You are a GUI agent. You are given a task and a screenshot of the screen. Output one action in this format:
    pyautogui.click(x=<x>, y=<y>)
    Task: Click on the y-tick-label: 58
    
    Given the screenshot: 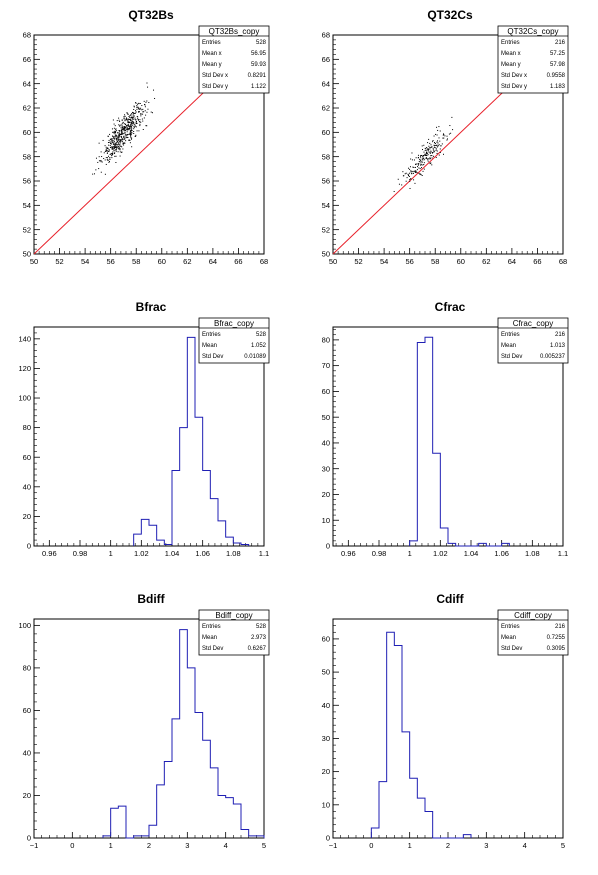 What is the action you would take?
    pyautogui.click(x=326, y=156)
    